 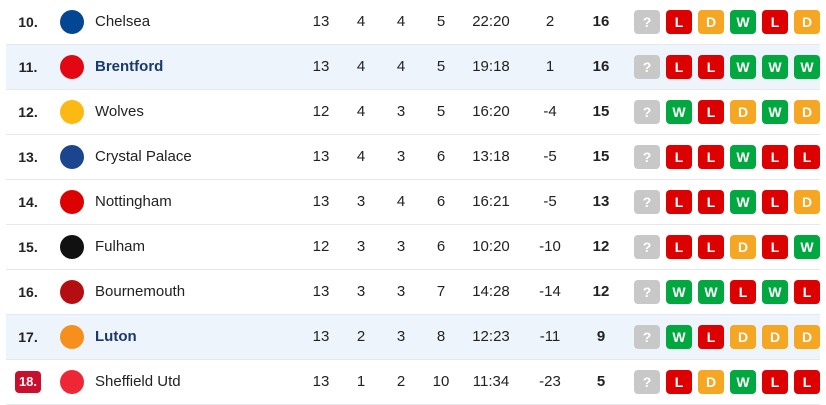 What do you see at coordinates (550, 246) in the screenshot?
I see `diff: -10` at bounding box center [550, 246].